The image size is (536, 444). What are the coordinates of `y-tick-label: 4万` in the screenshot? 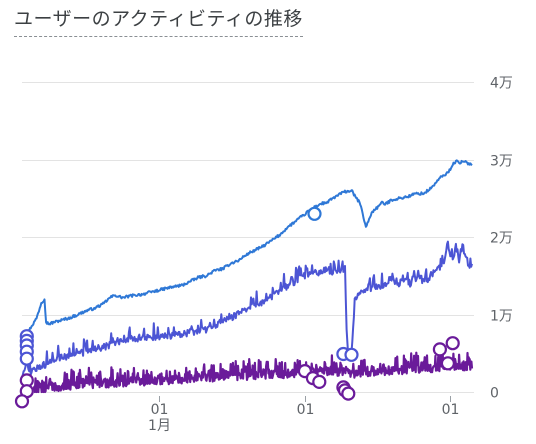 It's located at (501, 84).